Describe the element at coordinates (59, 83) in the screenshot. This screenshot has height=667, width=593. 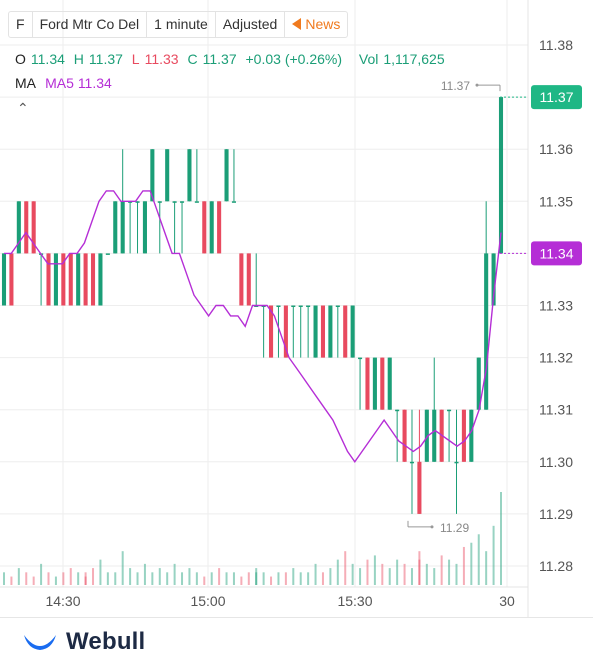
I see `ma5-label: MA5` at that location.